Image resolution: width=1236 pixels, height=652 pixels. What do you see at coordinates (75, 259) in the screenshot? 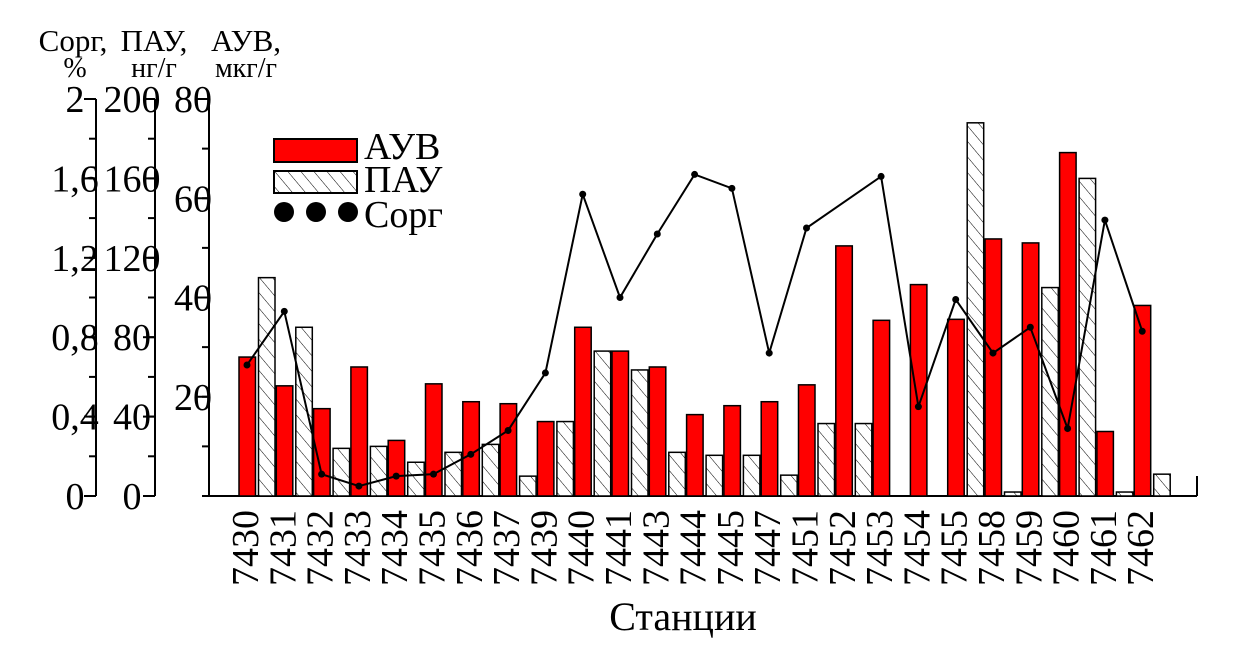
I see `corg-tick-label: 1,2` at bounding box center [75, 259].